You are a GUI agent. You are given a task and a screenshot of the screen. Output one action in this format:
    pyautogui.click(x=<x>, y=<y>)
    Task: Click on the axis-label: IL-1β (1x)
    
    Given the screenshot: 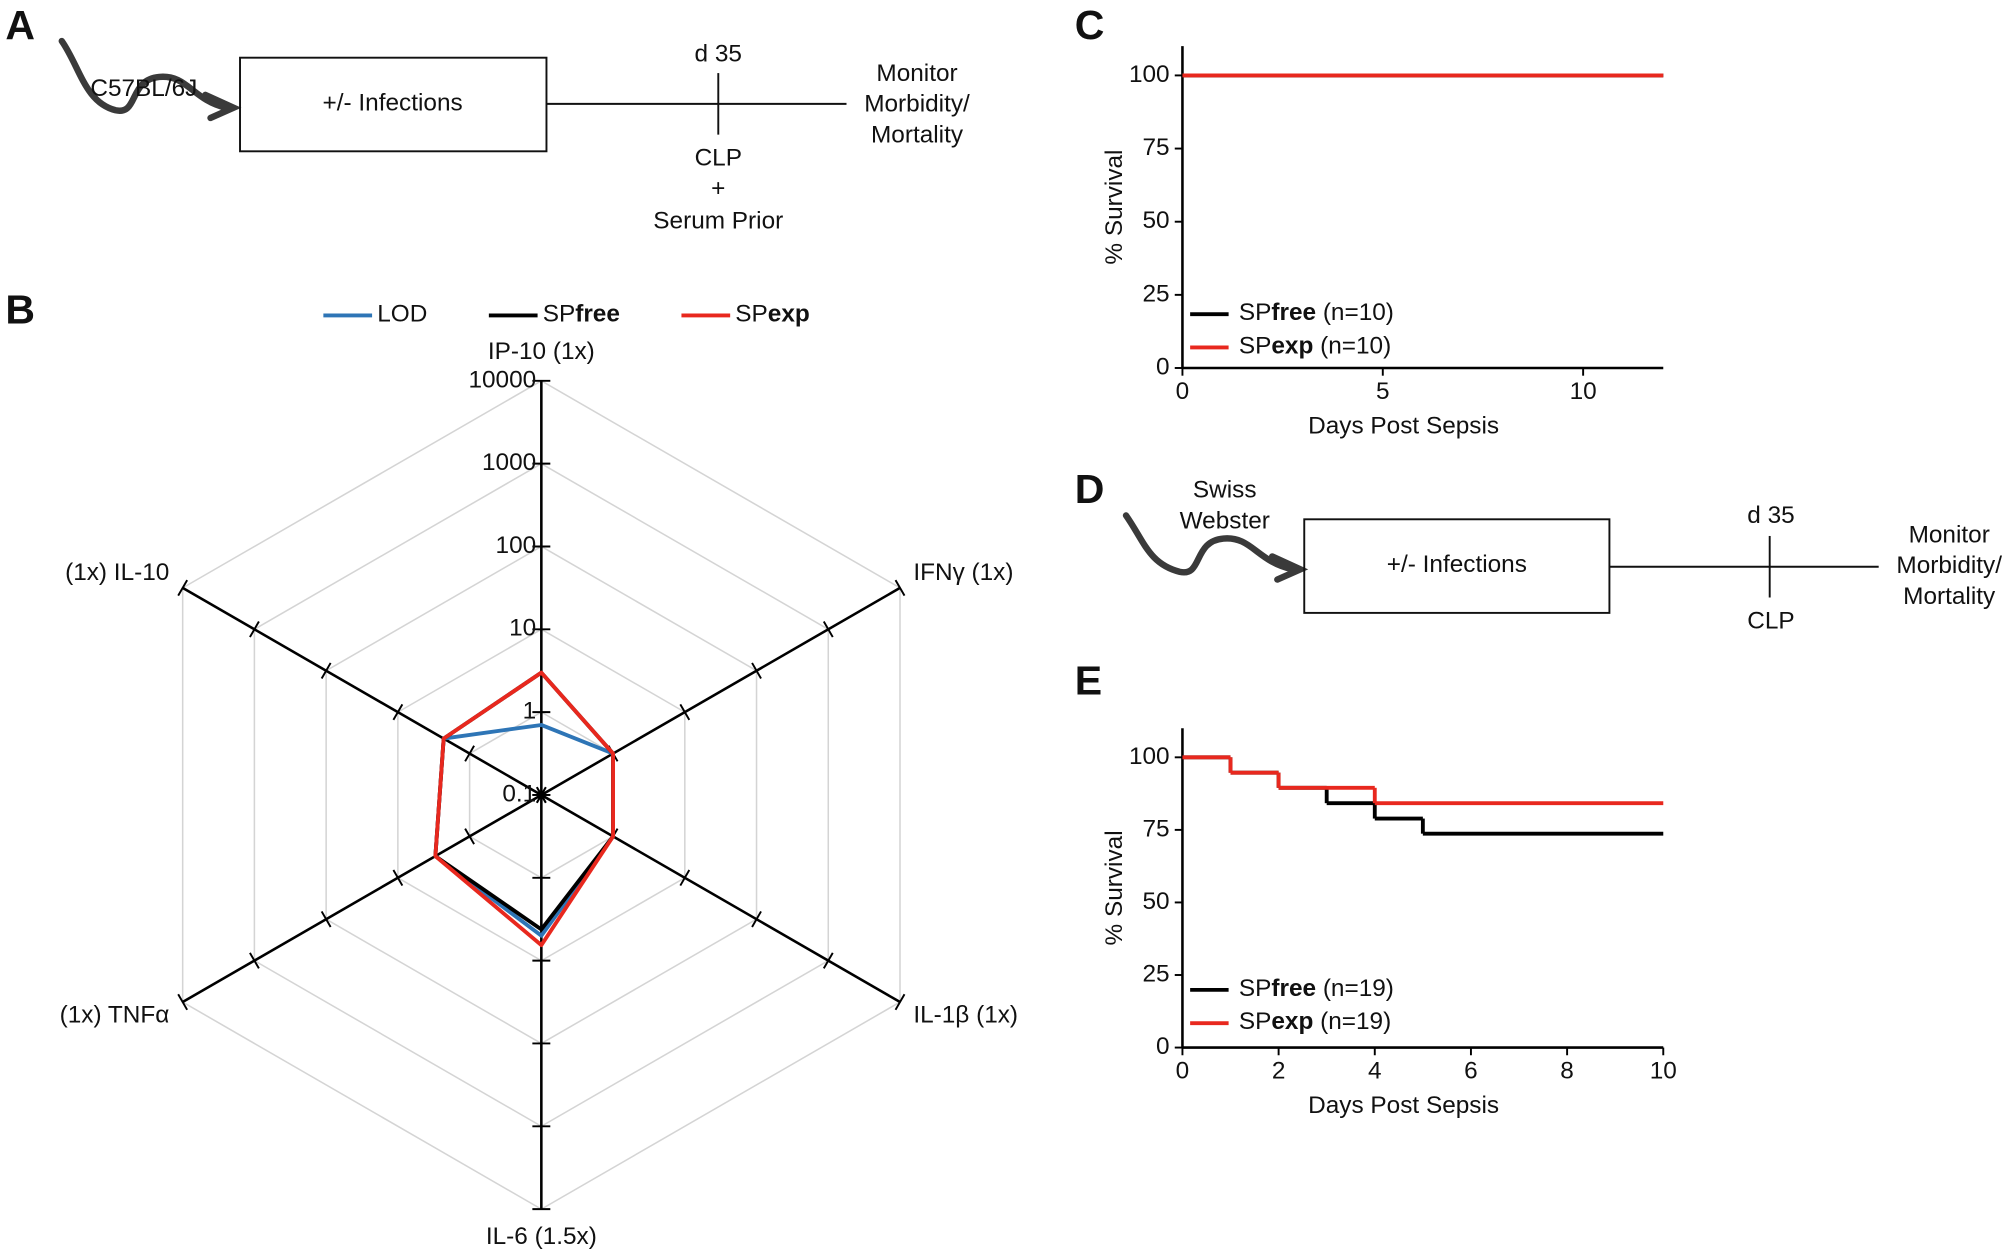 What is the action you would take?
    pyautogui.click(x=965, y=1015)
    